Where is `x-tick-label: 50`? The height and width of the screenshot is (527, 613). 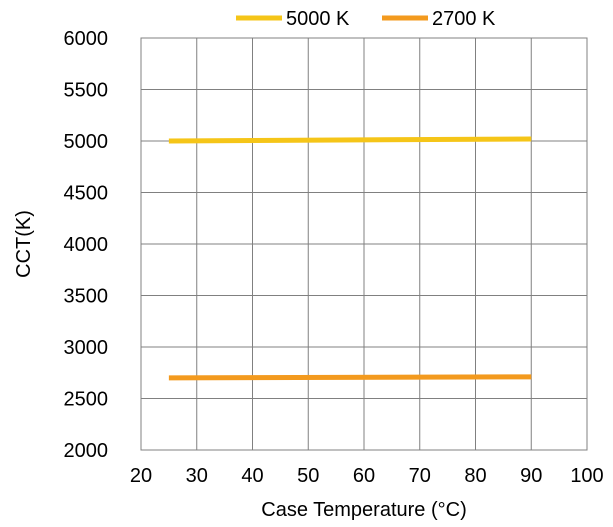
x-tick-label: 50 is located at coordinates (308, 476).